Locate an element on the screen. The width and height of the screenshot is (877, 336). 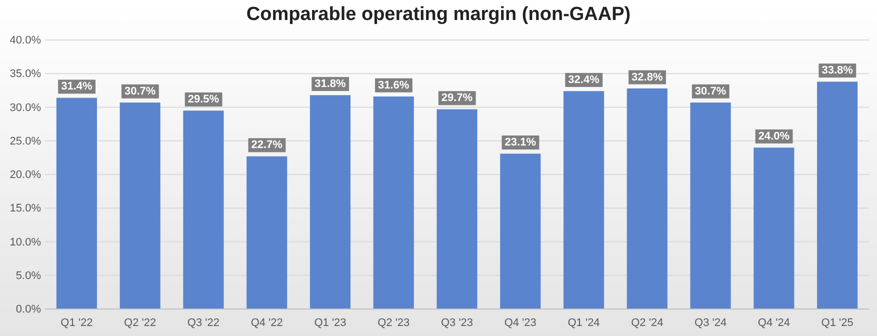
data-label: 24.0% is located at coordinates (774, 136).